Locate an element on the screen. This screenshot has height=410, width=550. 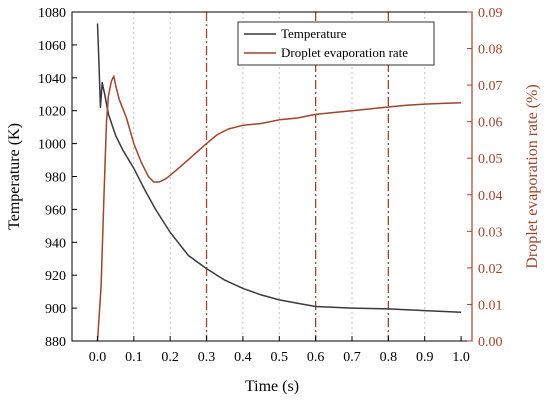
legend-label-temperature: Temperature is located at coordinates (314, 33).